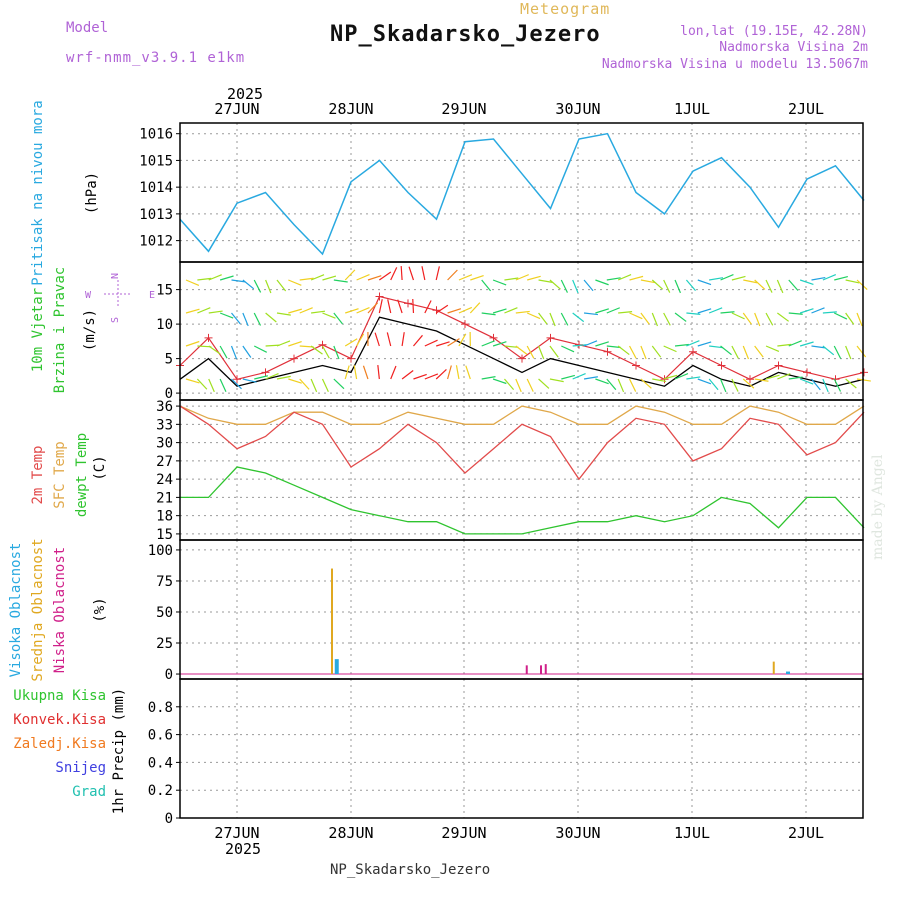  I want to click on temp-unit-label: (C), so click(100, 467).